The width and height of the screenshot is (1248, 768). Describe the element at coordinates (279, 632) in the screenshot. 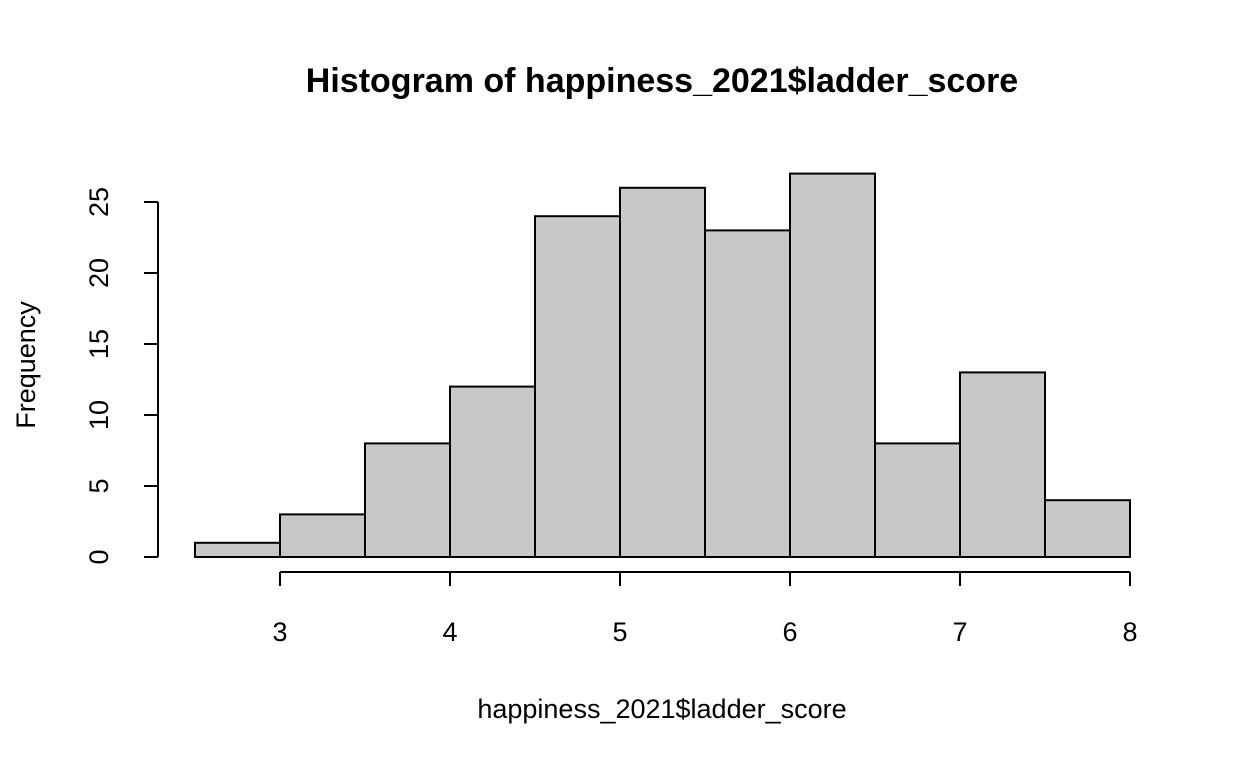

I see `x-tick-label: 3` at that location.